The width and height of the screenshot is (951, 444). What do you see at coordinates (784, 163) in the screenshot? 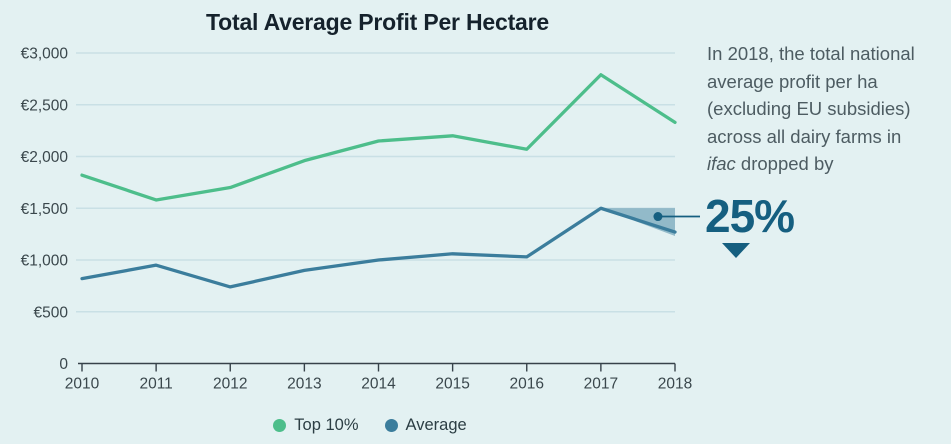
I see `annotation-line-5-rest: dropped by` at bounding box center [784, 163].